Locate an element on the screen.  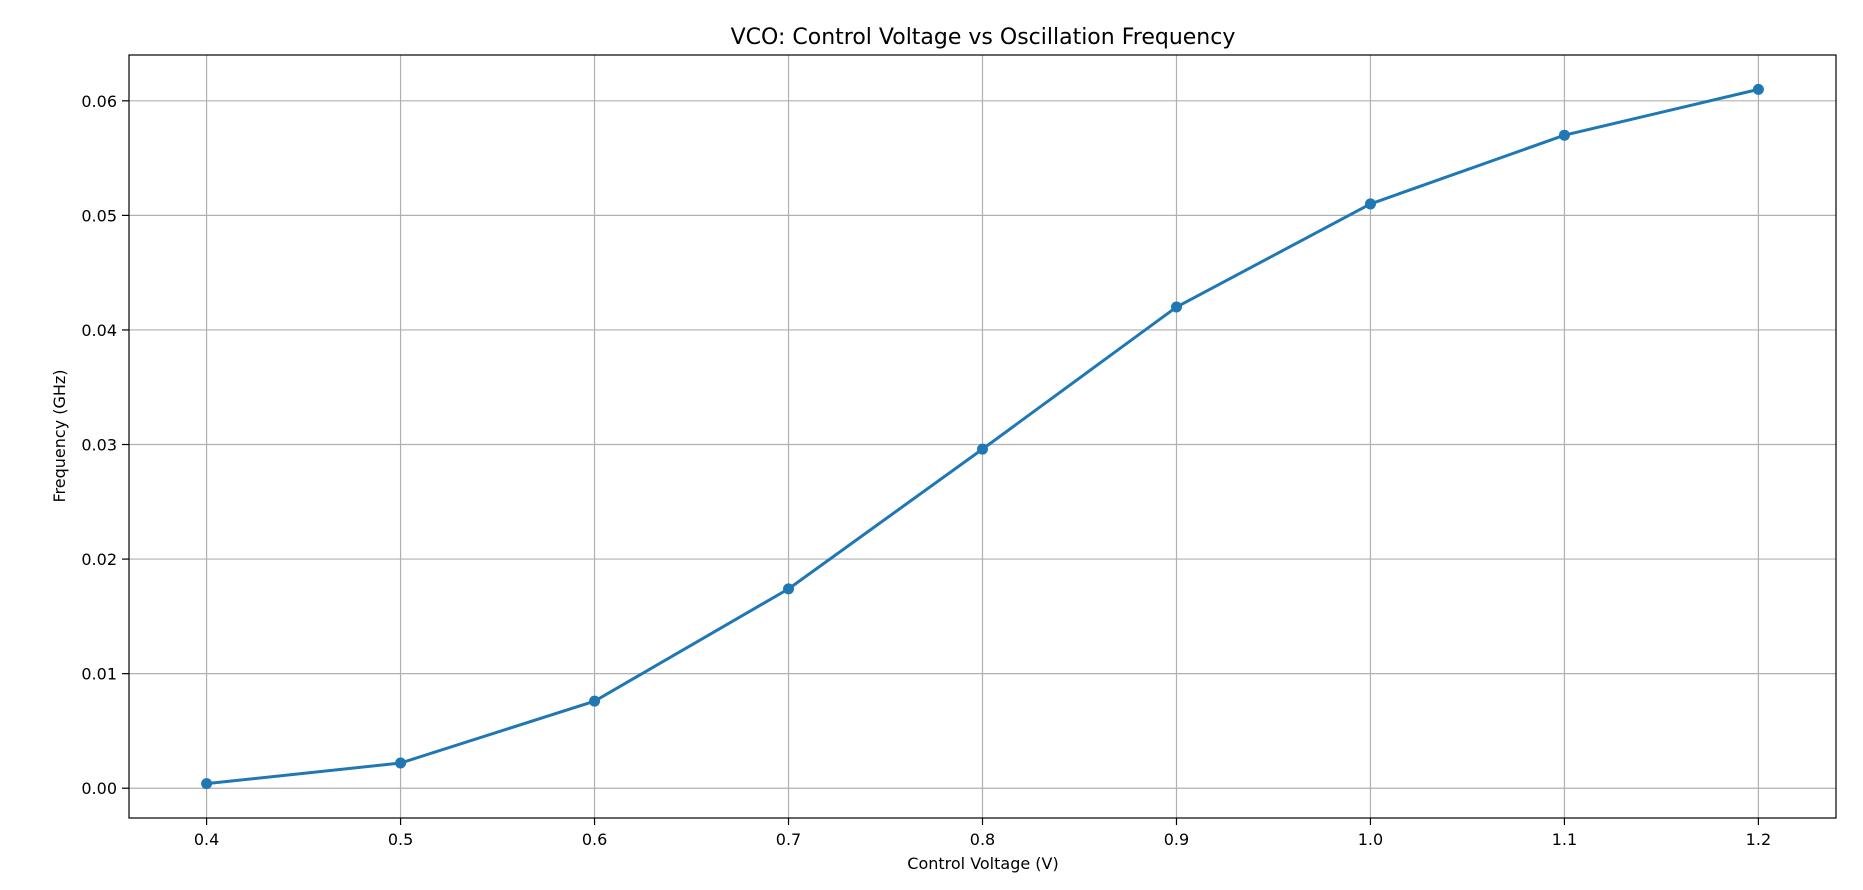
x-axis: 0.4 0.5 0.6 0.7 0.8 0.9 1.0 1.1 1.2 is located at coordinates (982, 833).